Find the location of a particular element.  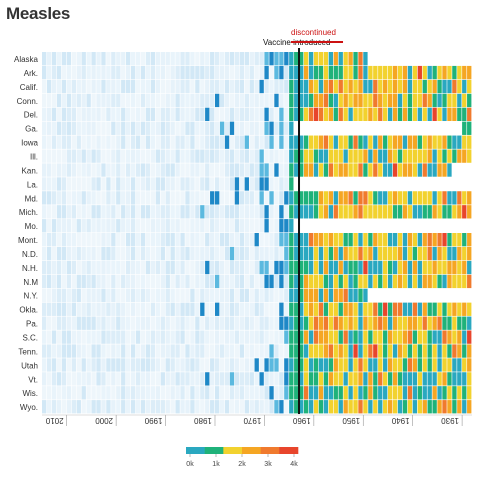

state-label: Del. is located at coordinates (31, 115).